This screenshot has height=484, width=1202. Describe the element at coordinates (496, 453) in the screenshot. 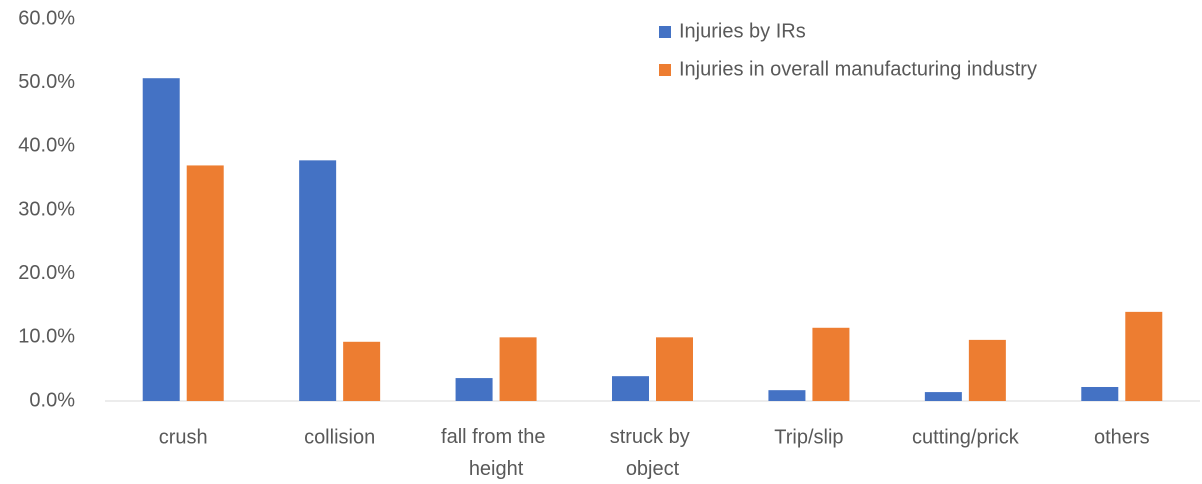

I see `x-tick-label: fall from the height` at that location.